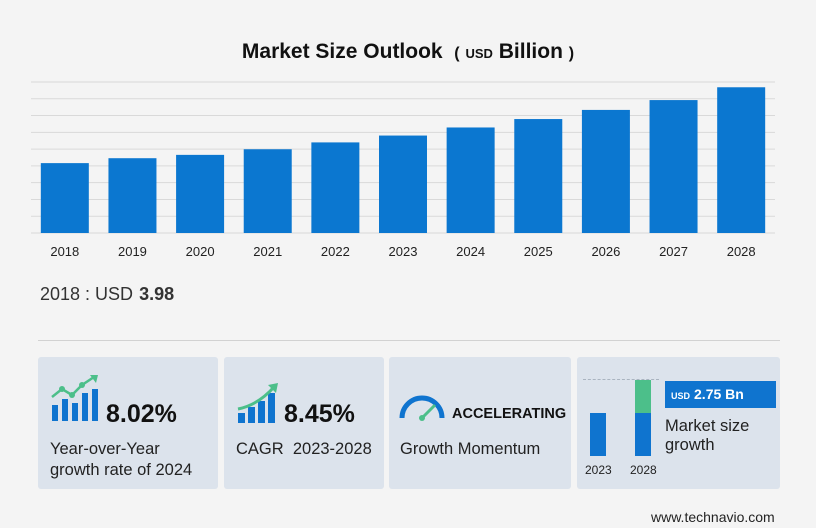 This screenshot has height=528, width=816. Describe the element at coordinates (335, 251) in the screenshot. I see `x-tick-label: 2022` at that location.